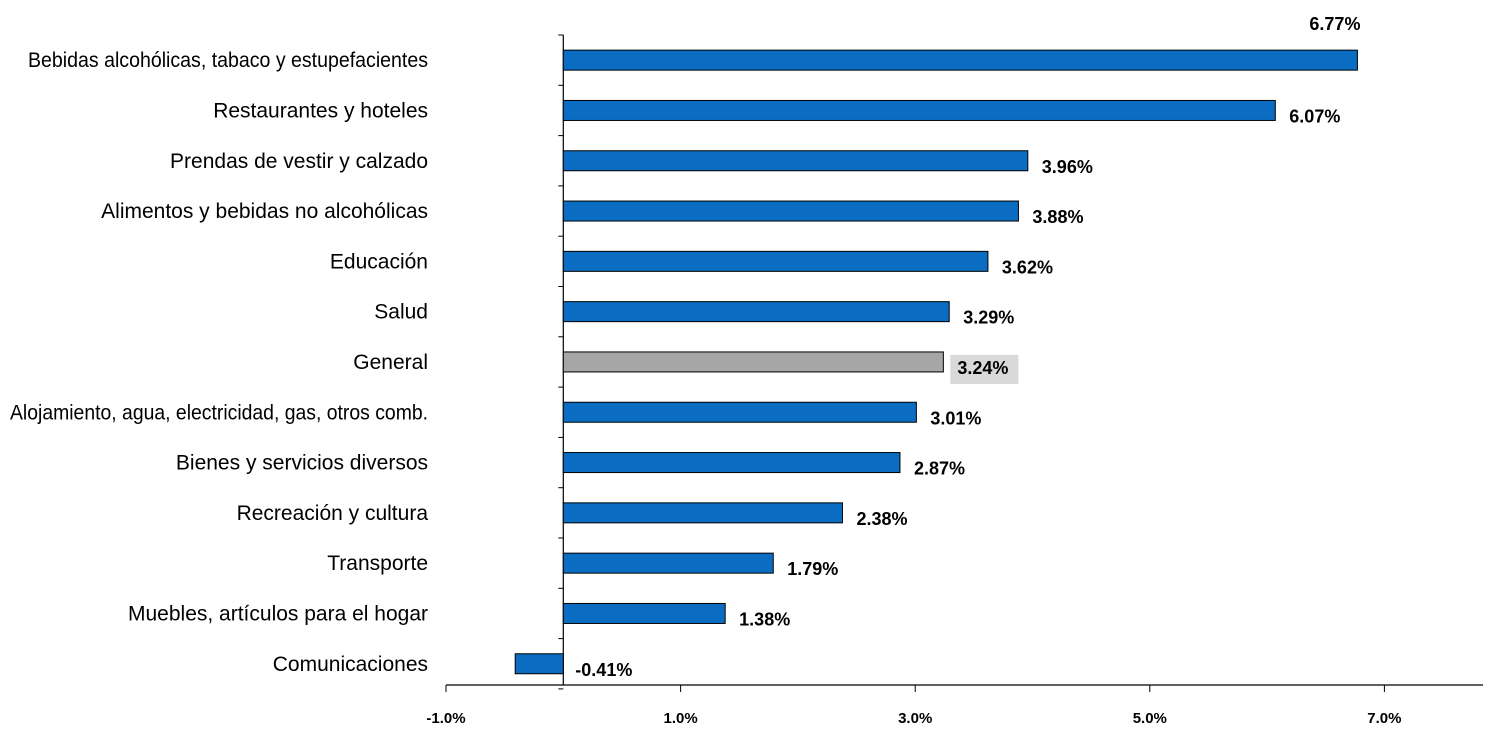 This screenshot has width=1485, height=737. Describe the element at coordinates (350, 664) in the screenshot. I see `category-label-12: Comunicaciones` at that location.